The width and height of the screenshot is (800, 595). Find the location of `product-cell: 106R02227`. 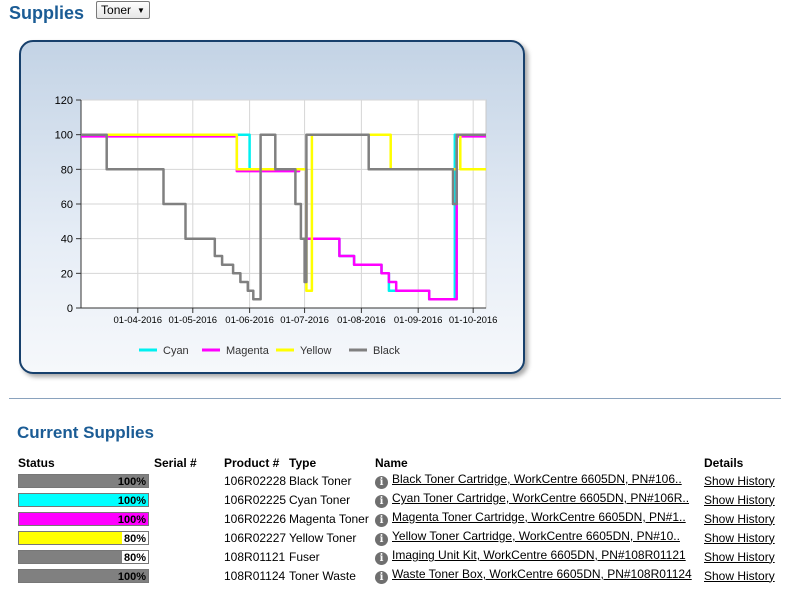

product-cell: 106R02227 is located at coordinates (255, 537).